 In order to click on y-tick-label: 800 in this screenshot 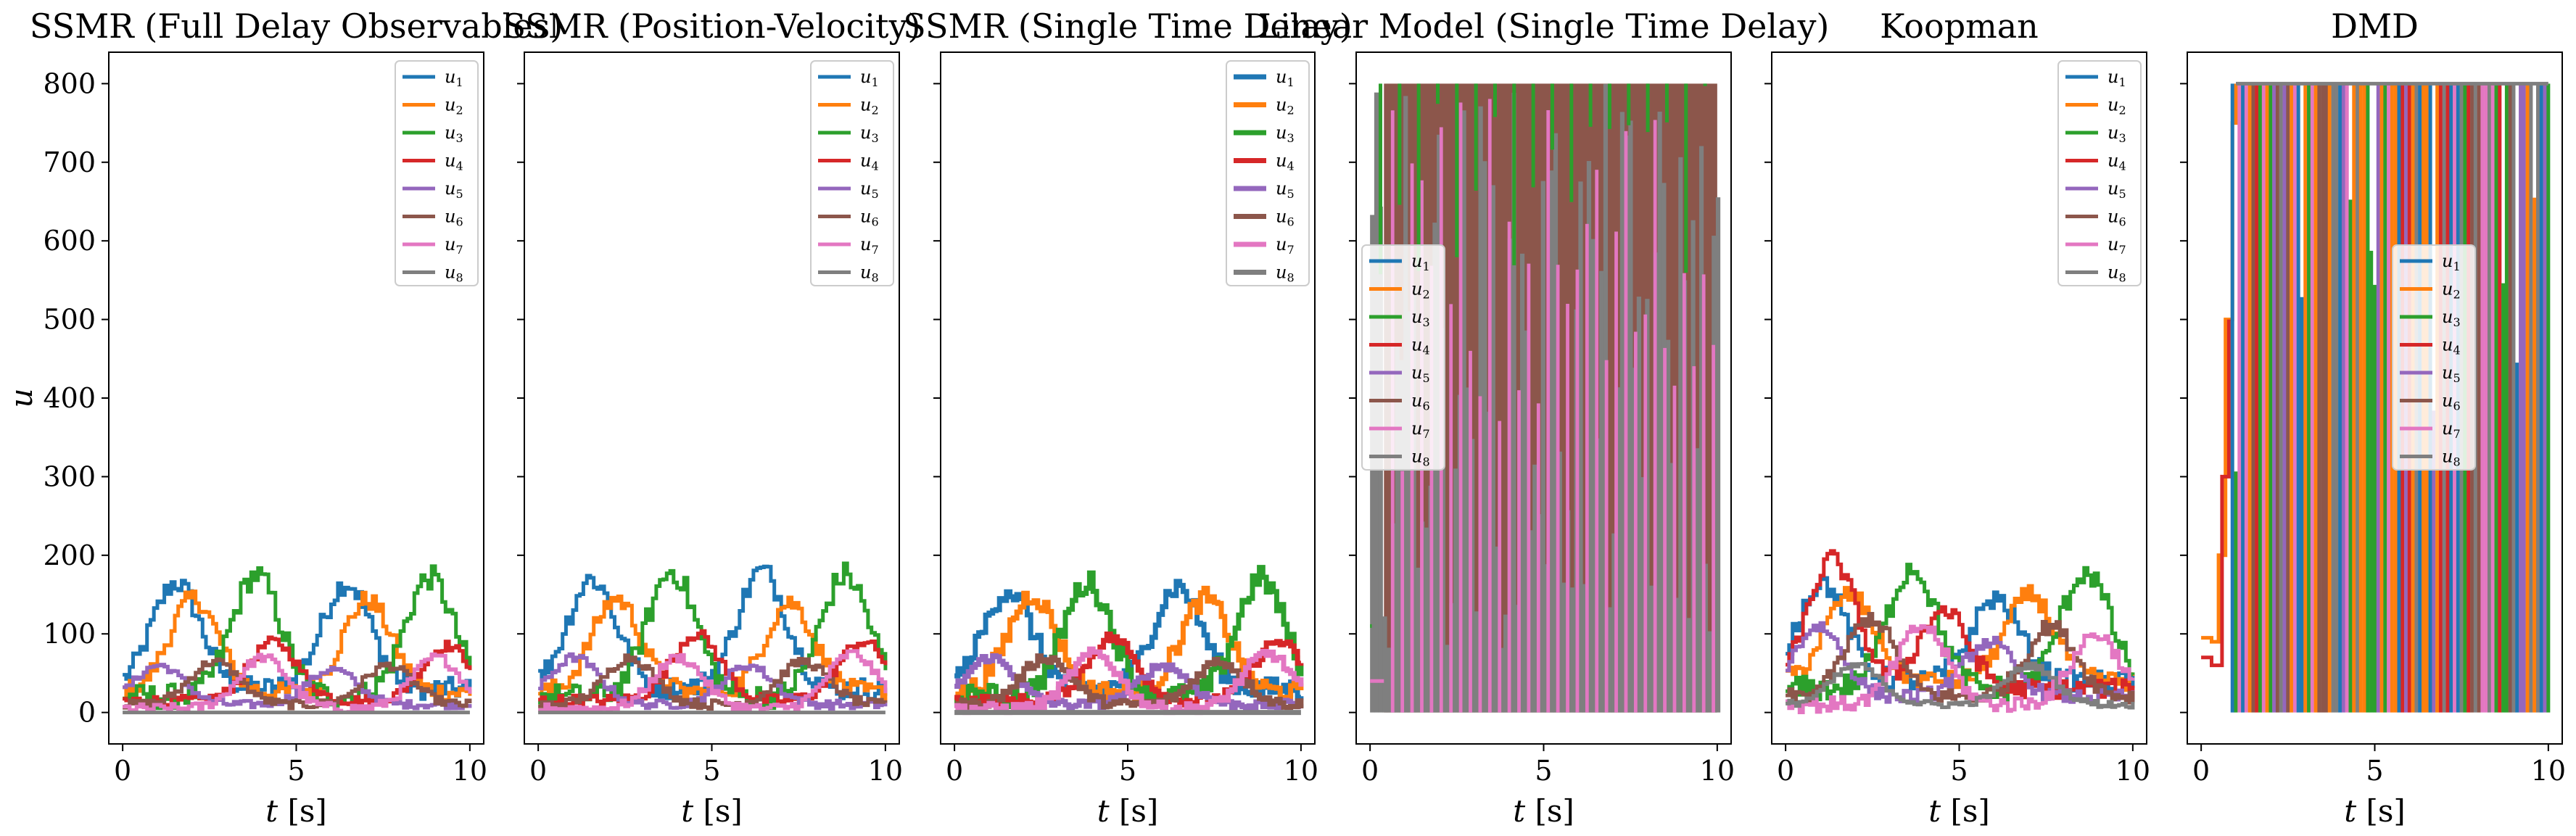, I will do `click(69, 83)`.